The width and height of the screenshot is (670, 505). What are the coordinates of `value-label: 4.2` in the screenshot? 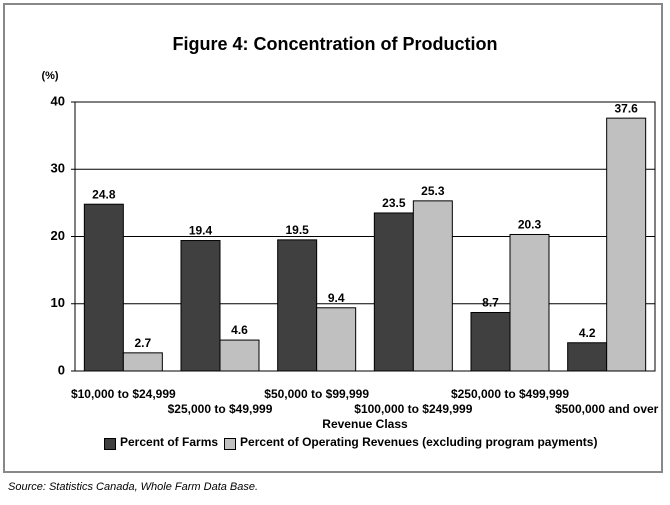 It's located at (587, 333).